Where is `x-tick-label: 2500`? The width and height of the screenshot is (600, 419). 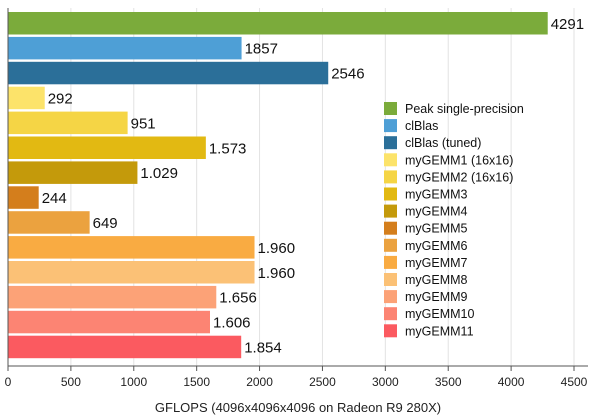 x-tick-label: 2500 is located at coordinates (322, 382).